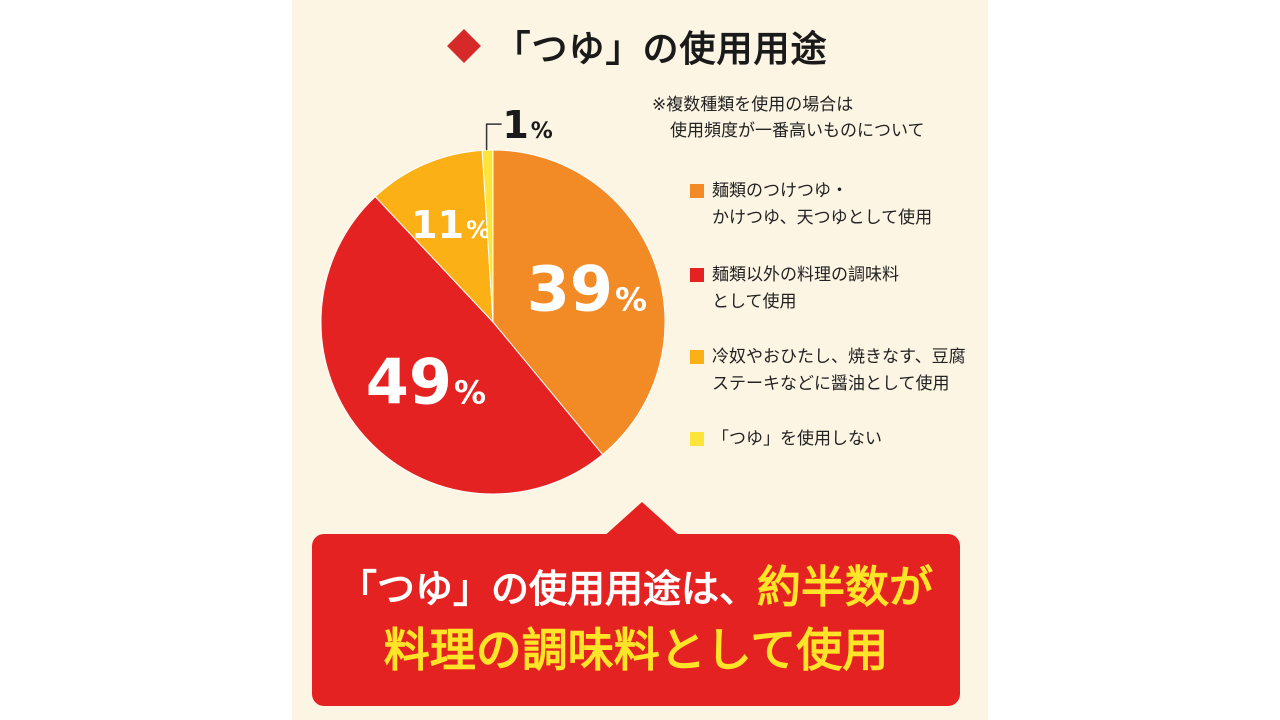 This screenshot has width=1280, height=720. I want to click on chart-title: 「つゆ」の使用用途, so click(640, 46).